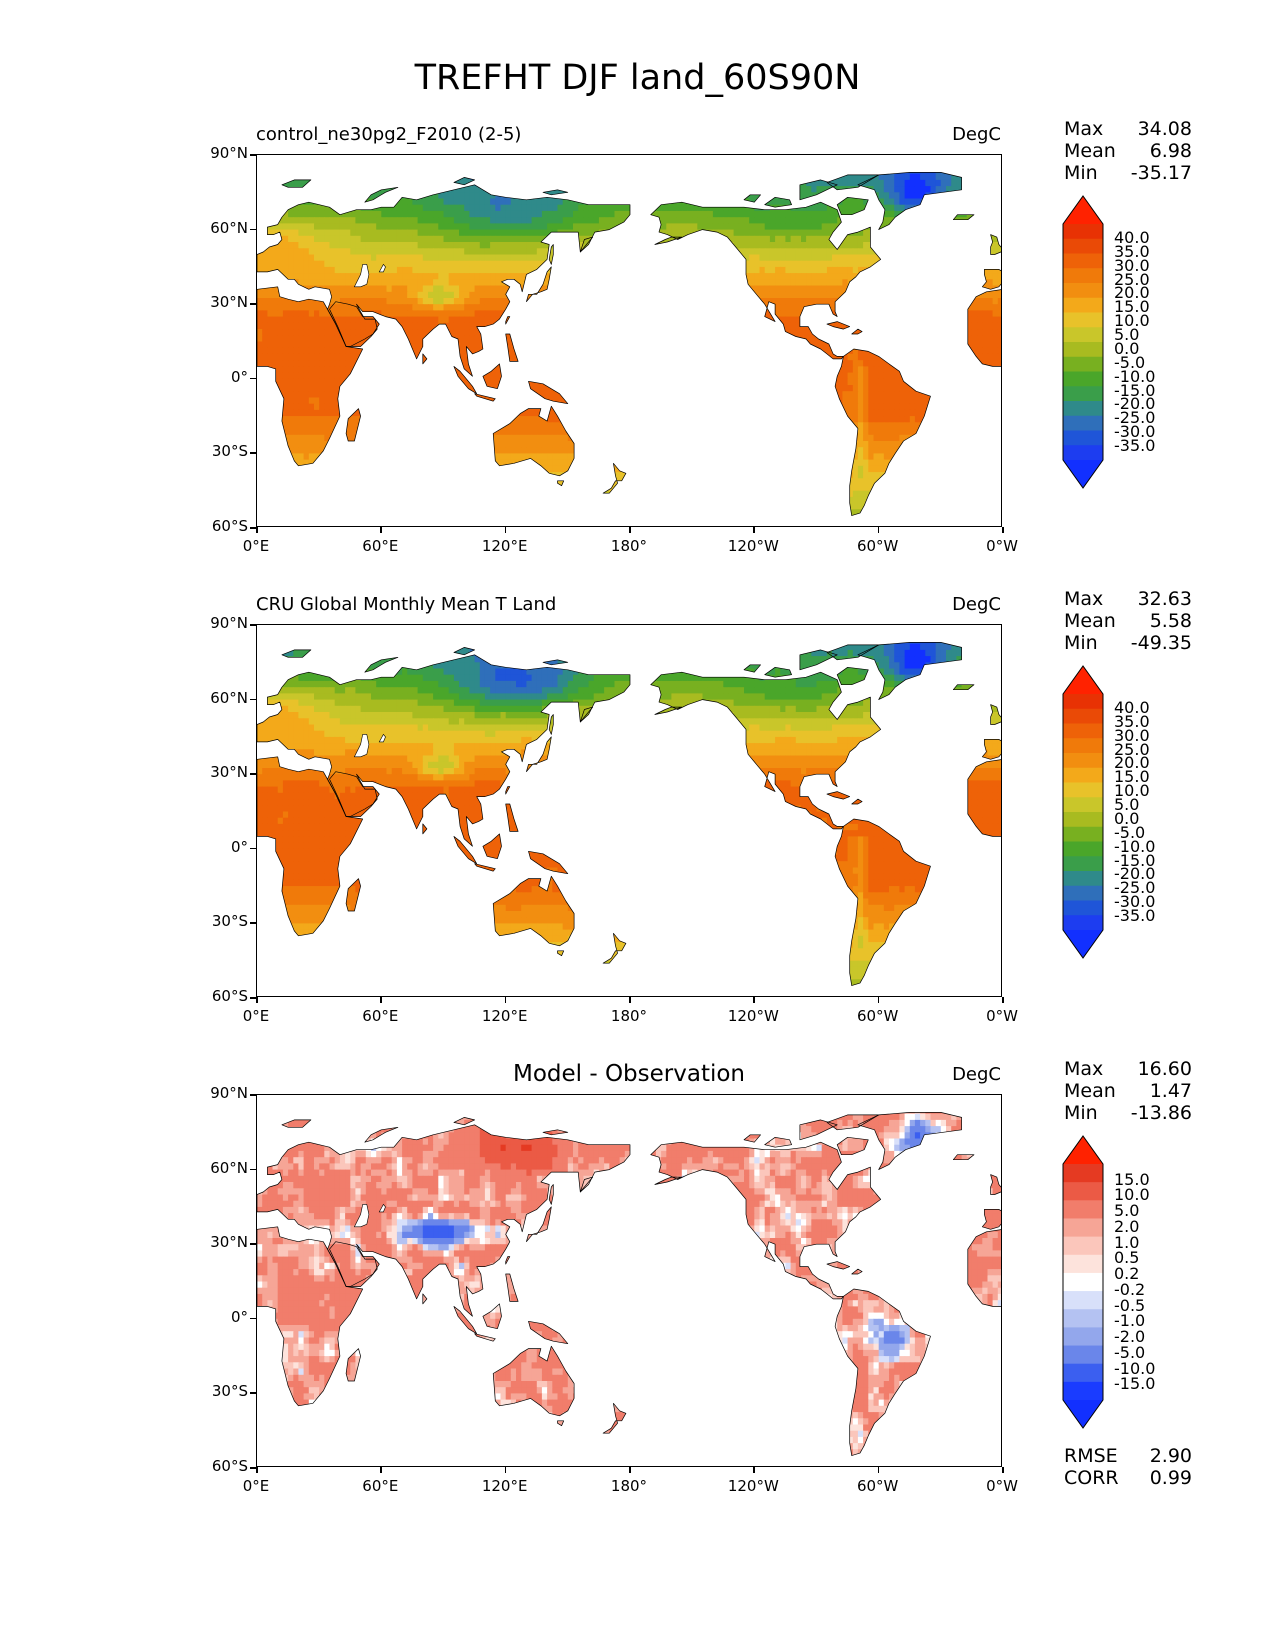  I want to click on coastline-namerica, so click(766, 1220).